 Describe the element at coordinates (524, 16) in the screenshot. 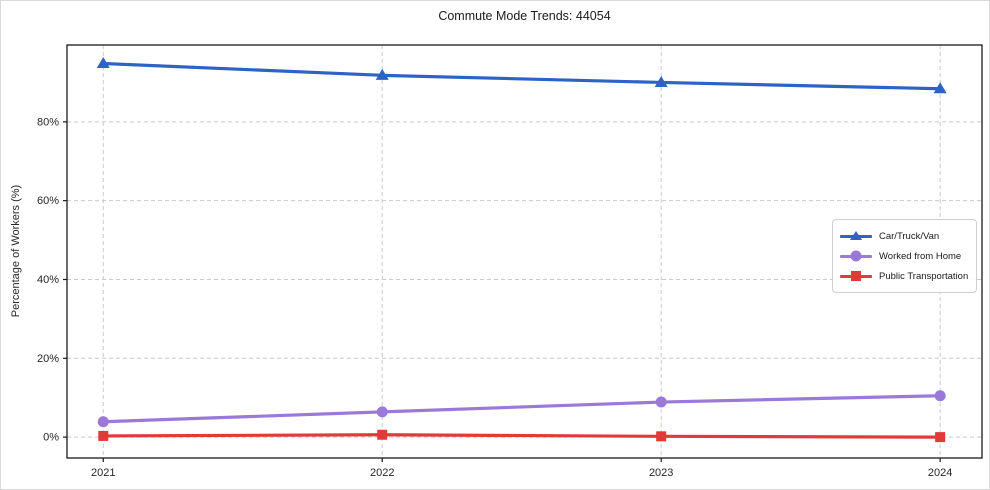

I see `chart-title: Commute Mode Trends: 44054` at that location.